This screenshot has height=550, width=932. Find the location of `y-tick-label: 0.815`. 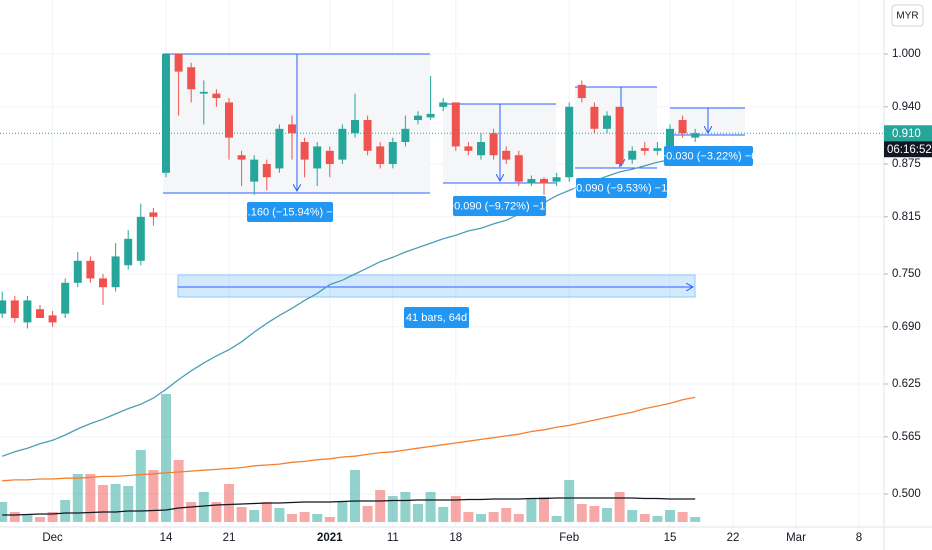

y-tick-label: 0.815 is located at coordinates (906, 217).